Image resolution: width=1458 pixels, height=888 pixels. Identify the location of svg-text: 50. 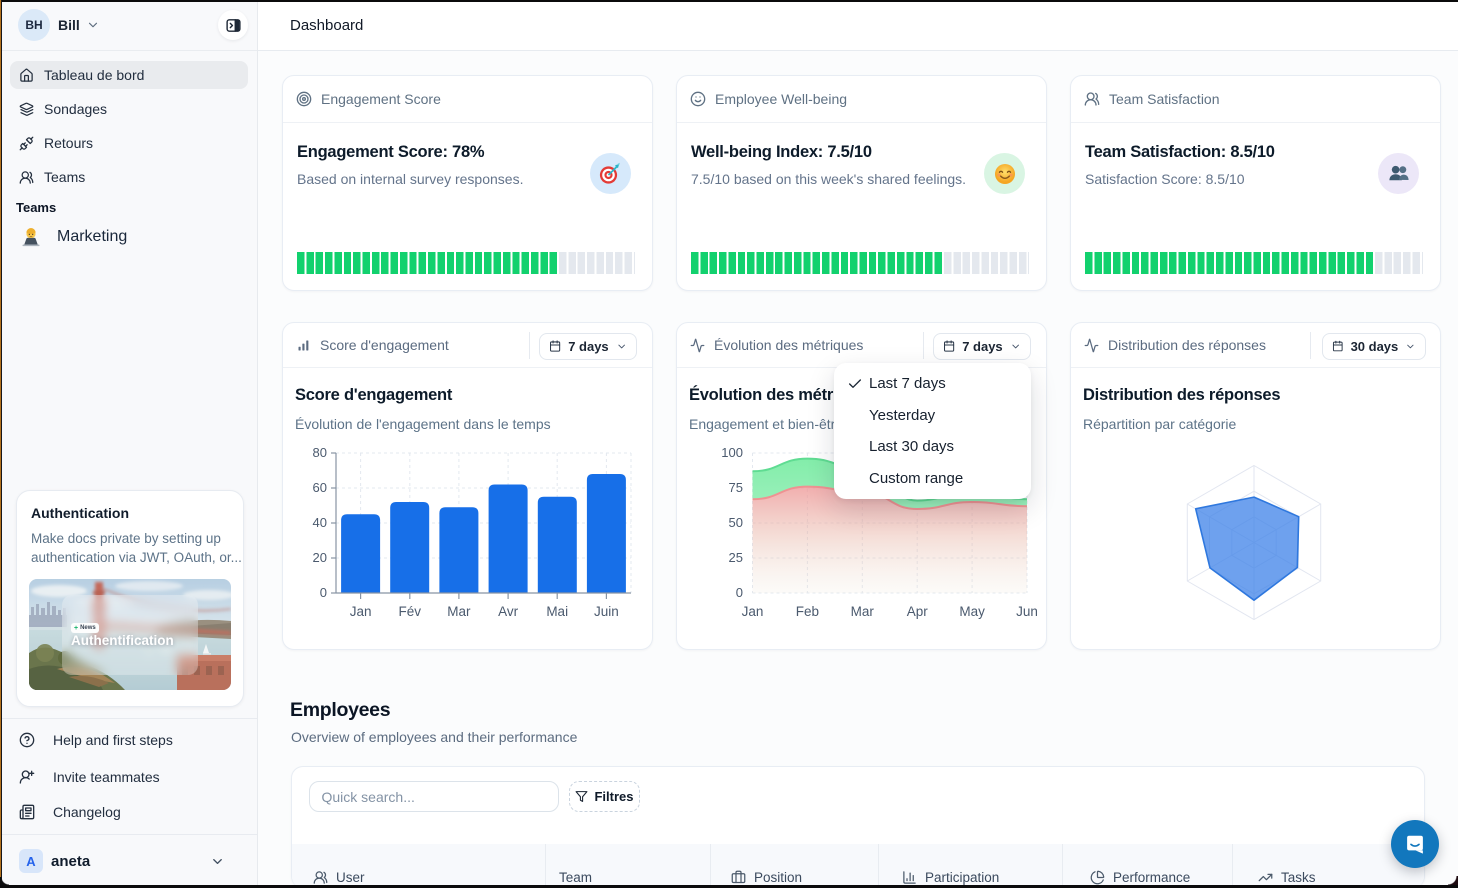
(736, 522).